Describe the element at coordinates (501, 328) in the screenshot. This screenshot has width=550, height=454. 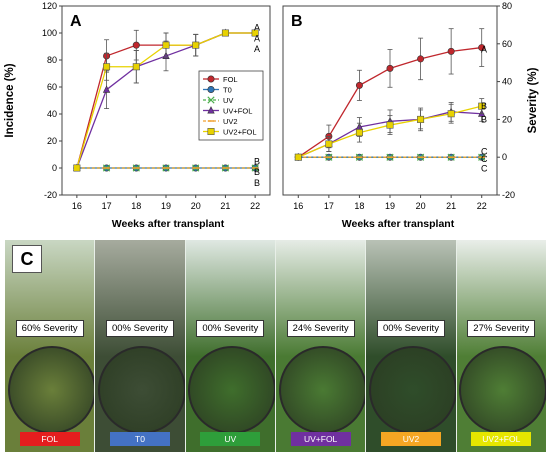
I see `severity-box: 27% Severity` at that location.